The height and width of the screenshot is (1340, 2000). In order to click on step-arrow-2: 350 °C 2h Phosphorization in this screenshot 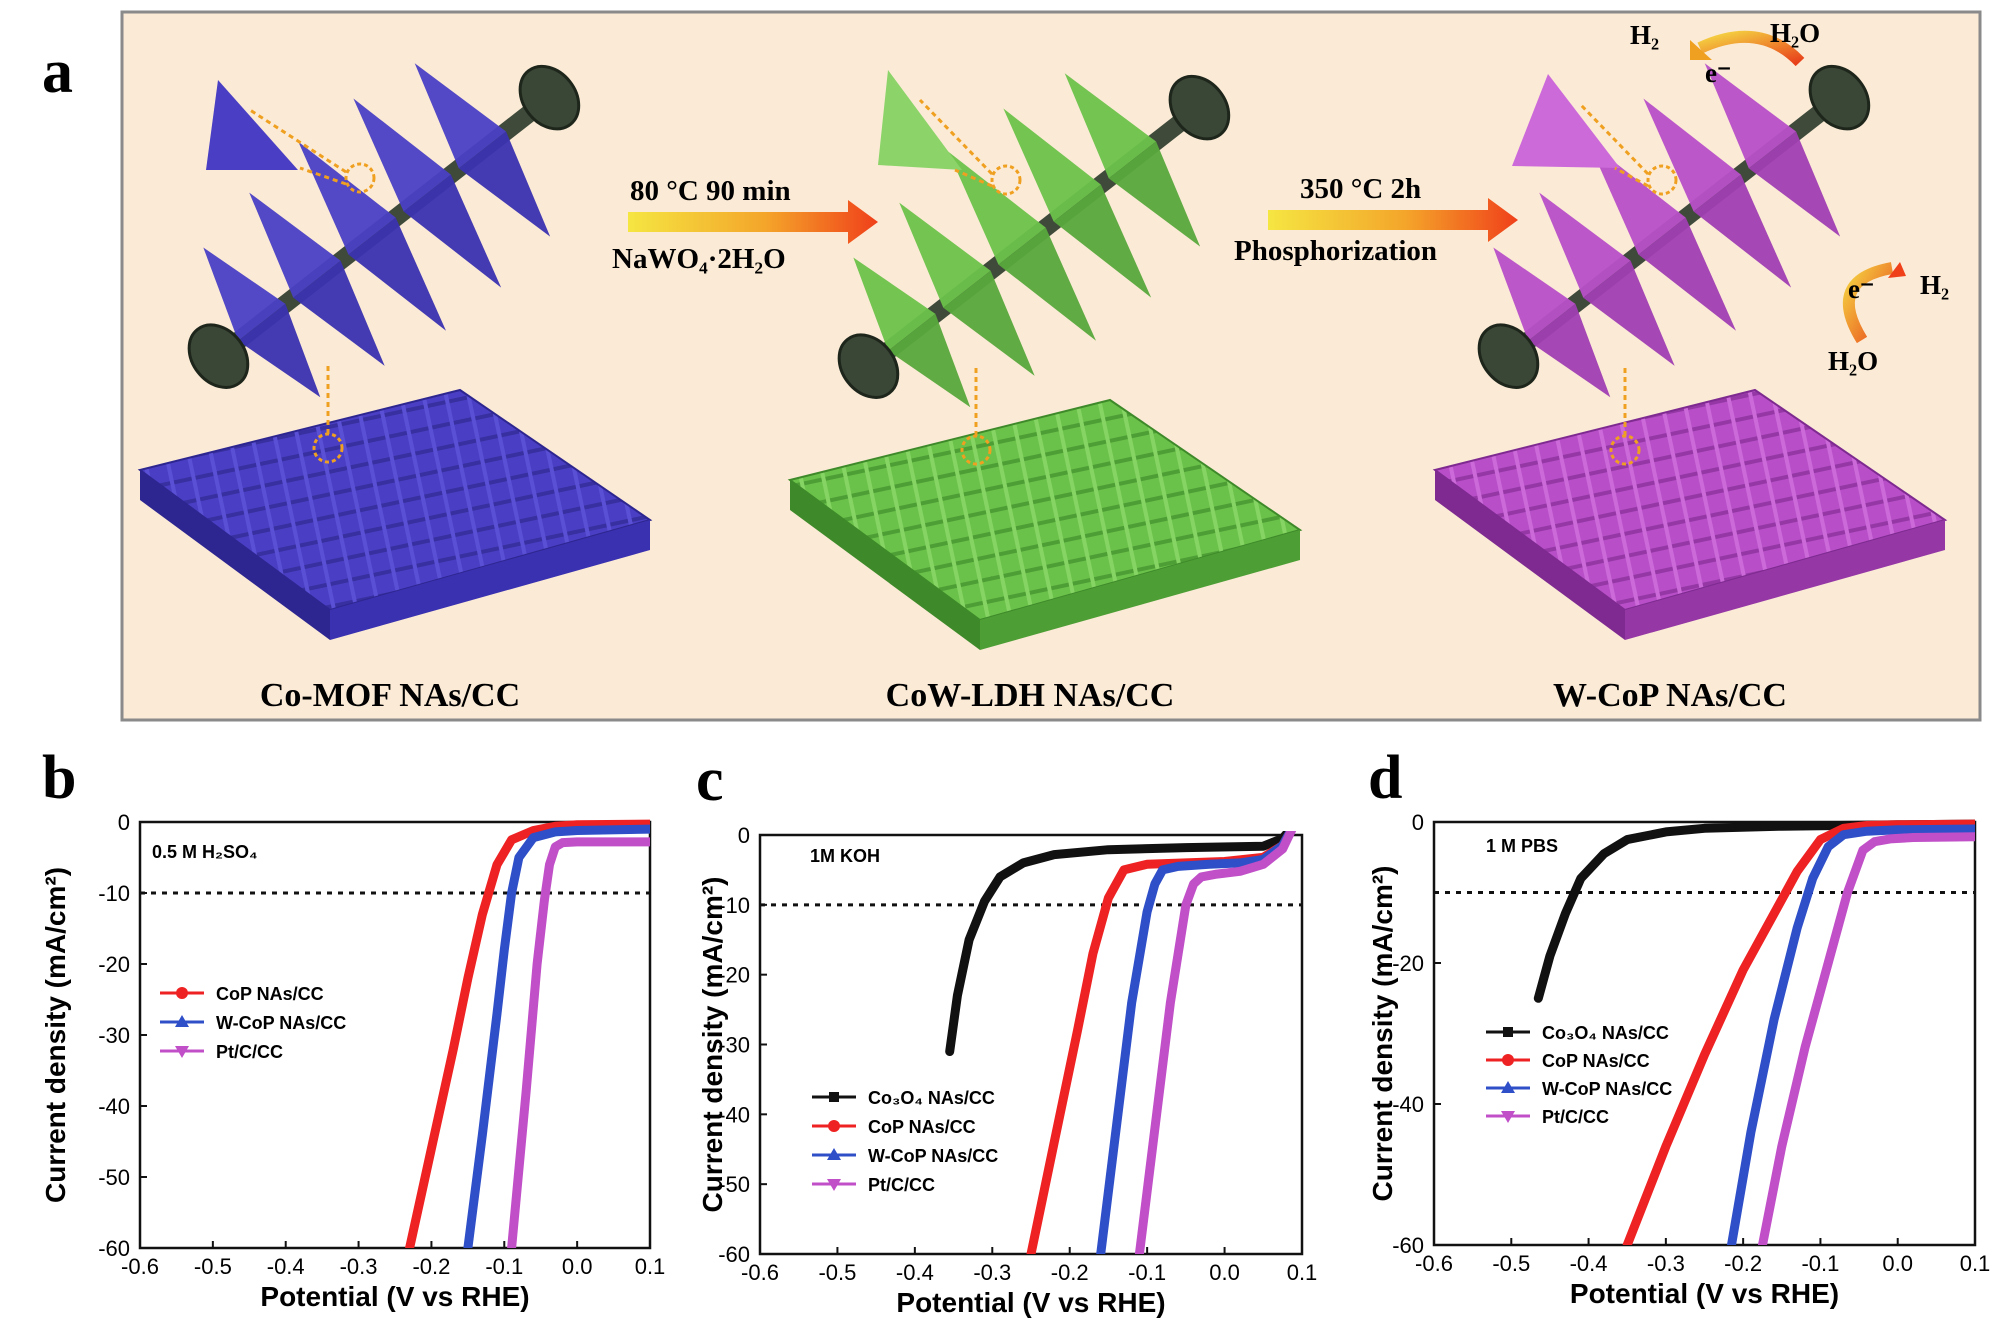, I will do `click(1376, 220)`.